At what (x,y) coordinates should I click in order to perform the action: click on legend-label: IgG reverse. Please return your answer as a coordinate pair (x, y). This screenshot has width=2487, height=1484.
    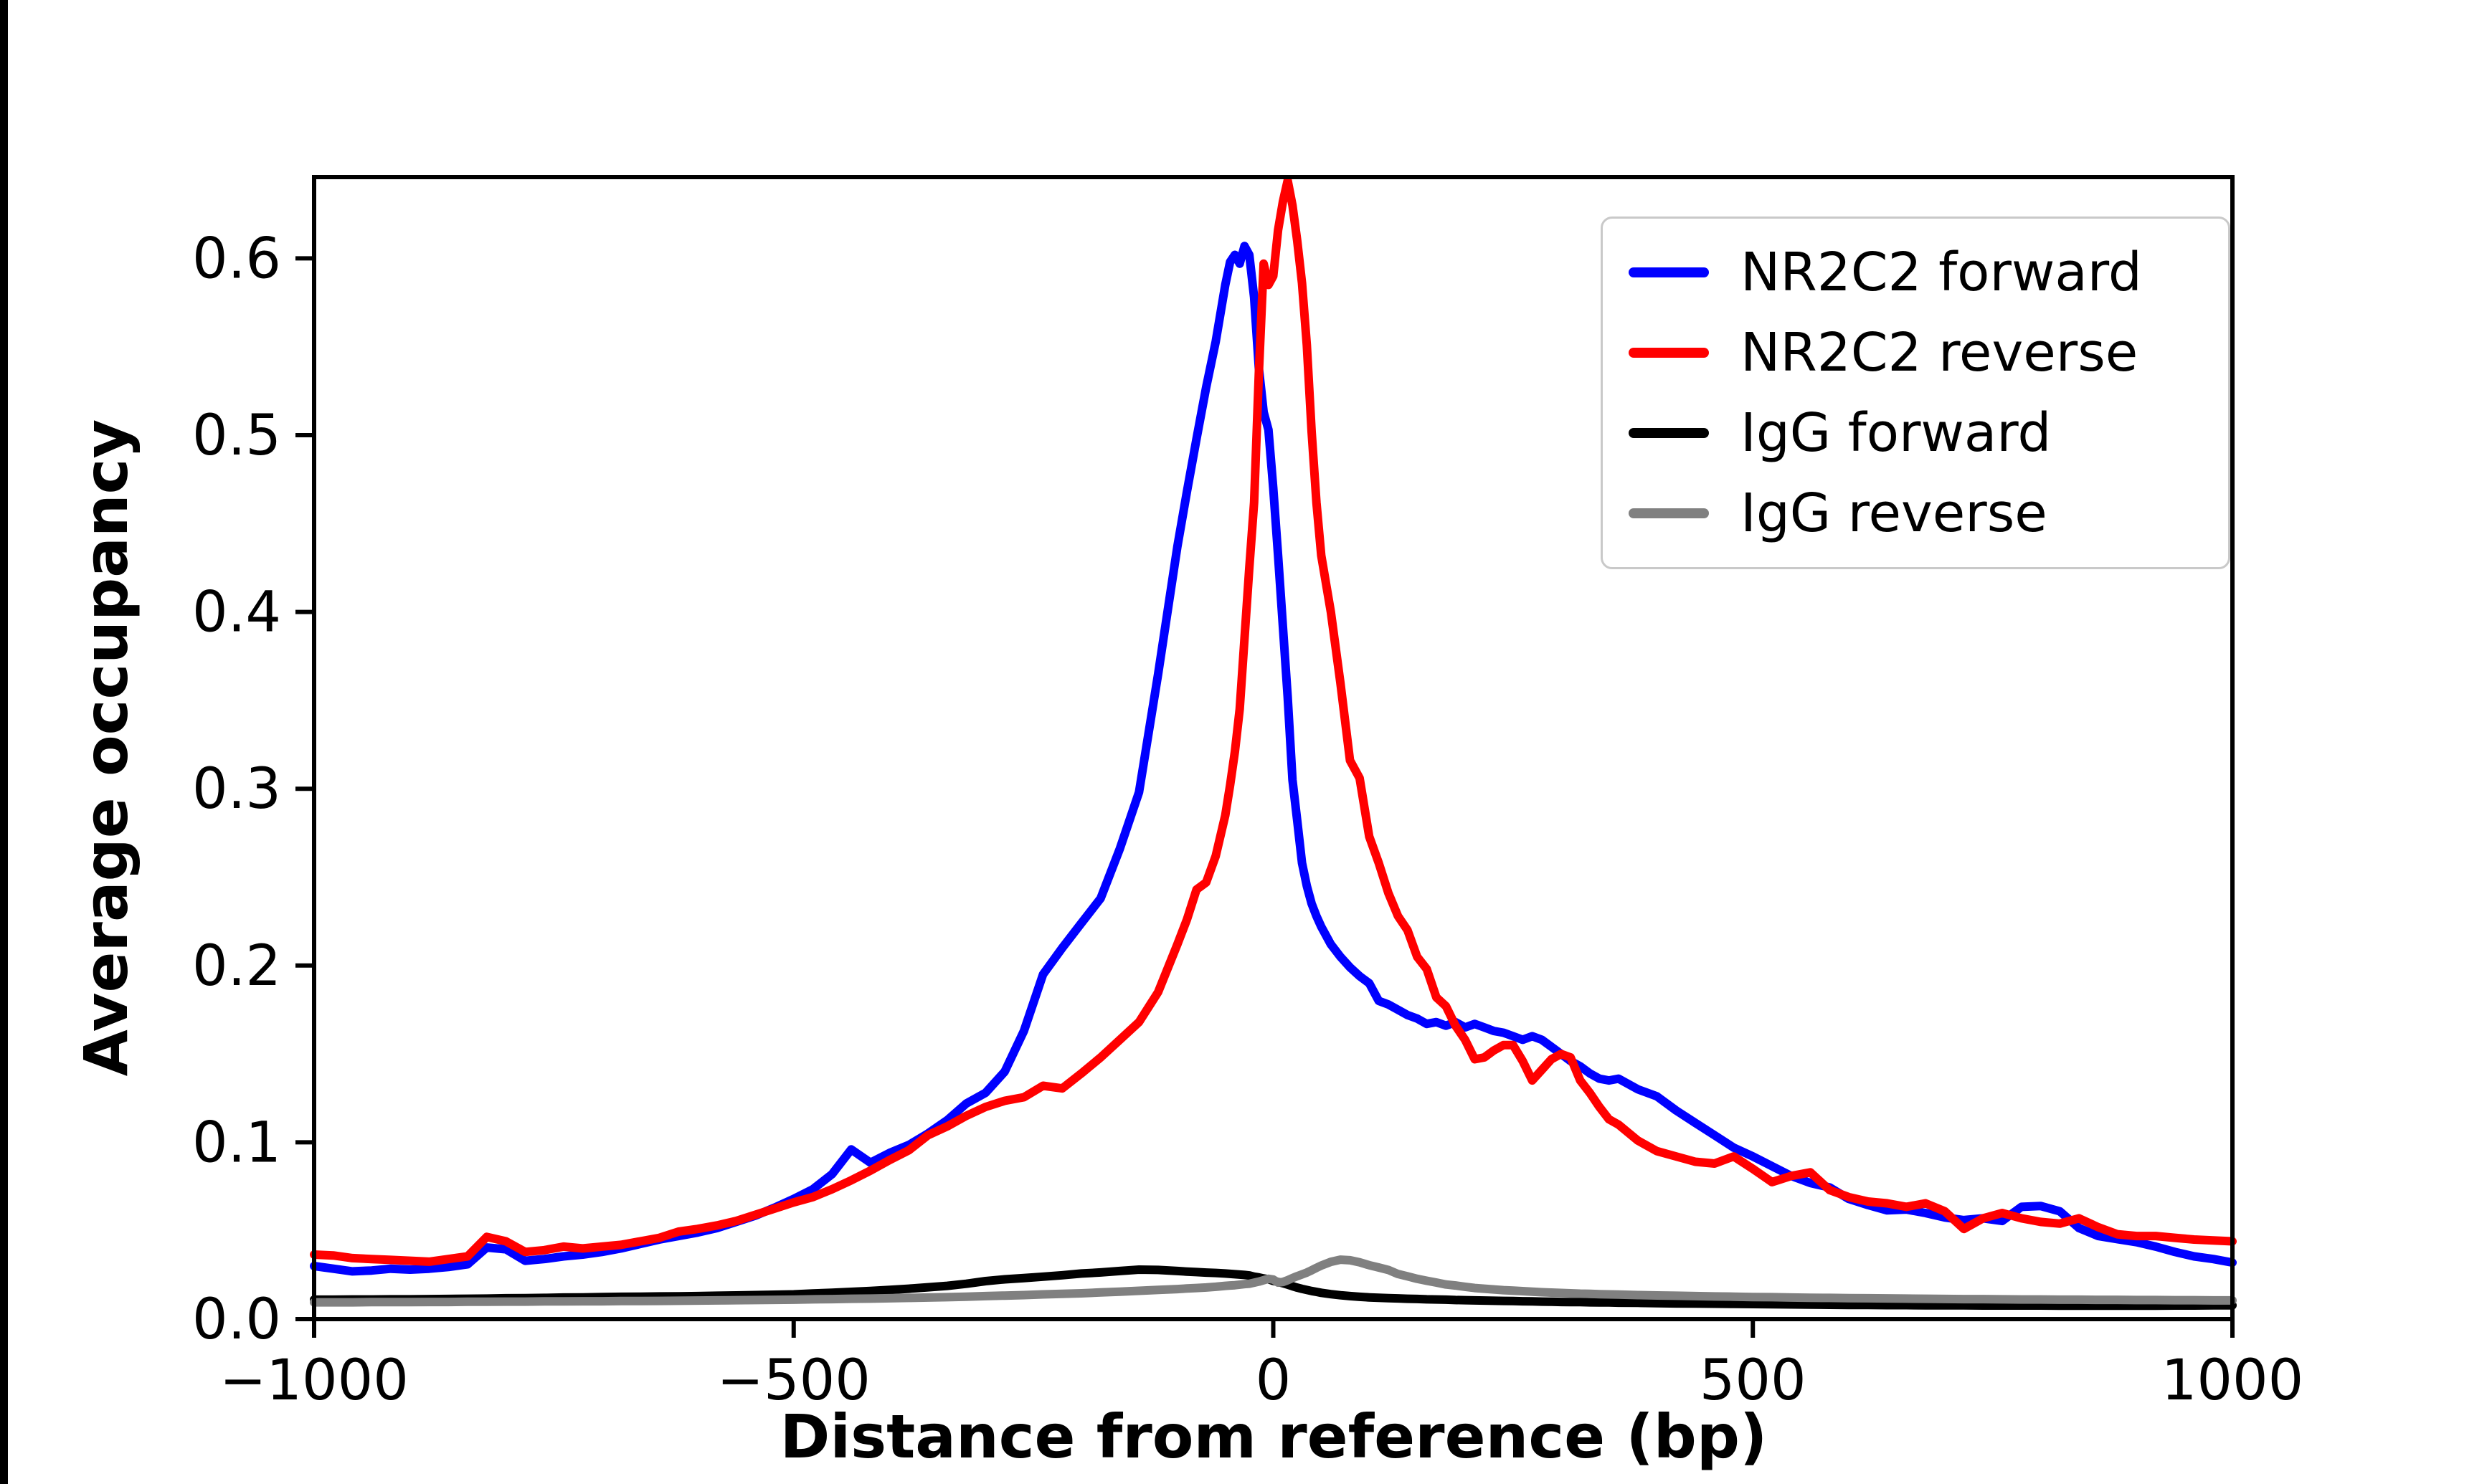
    Looking at the image, I should click on (1893, 513).